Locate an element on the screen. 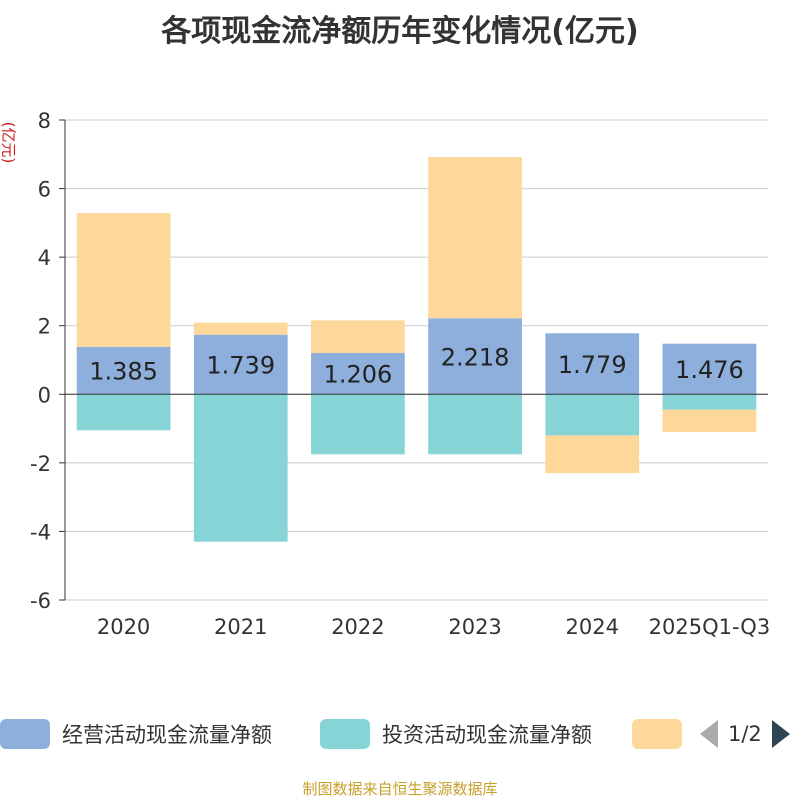 This screenshot has height=800, width=800. data-label-2021: 1.739 is located at coordinates (240, 365).